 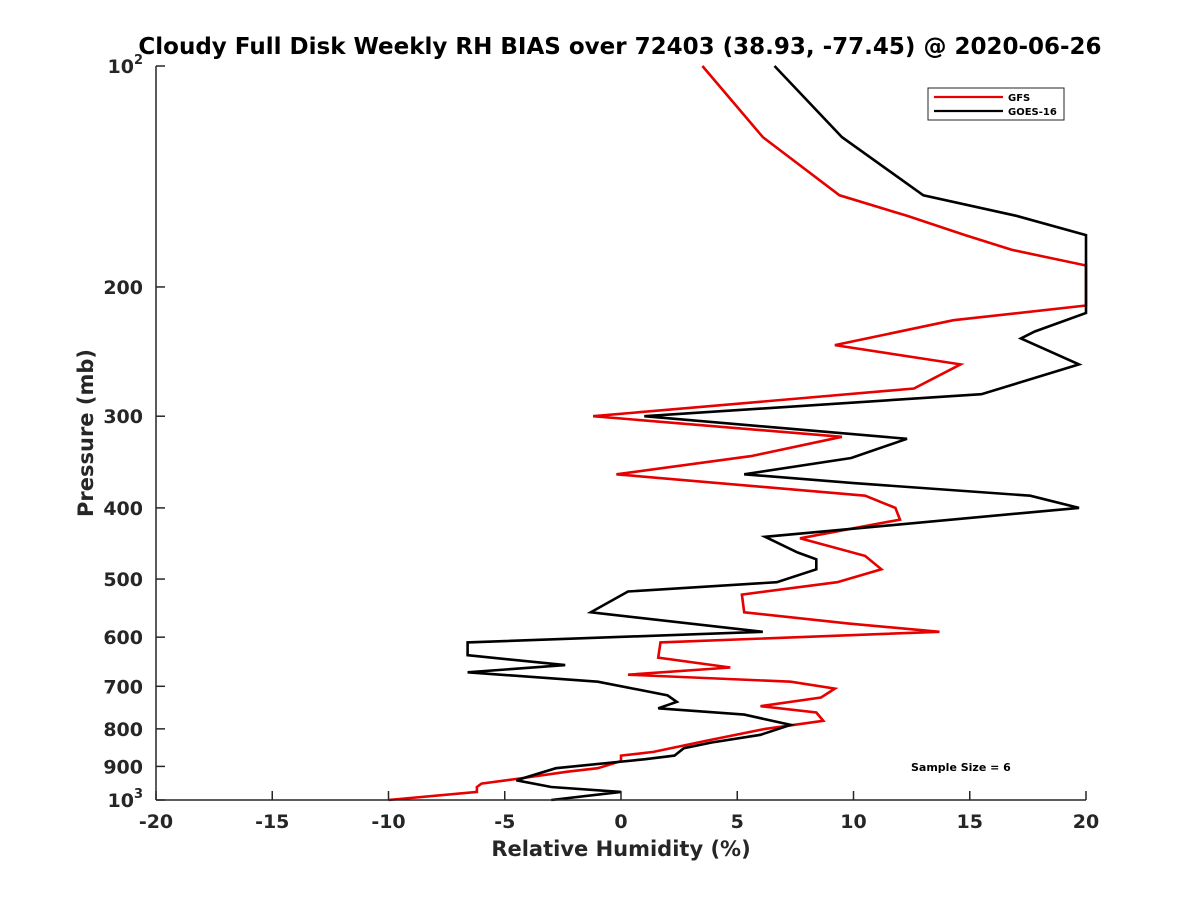 I want to click on y-tick-label: 400, so click(x=123, y=509).